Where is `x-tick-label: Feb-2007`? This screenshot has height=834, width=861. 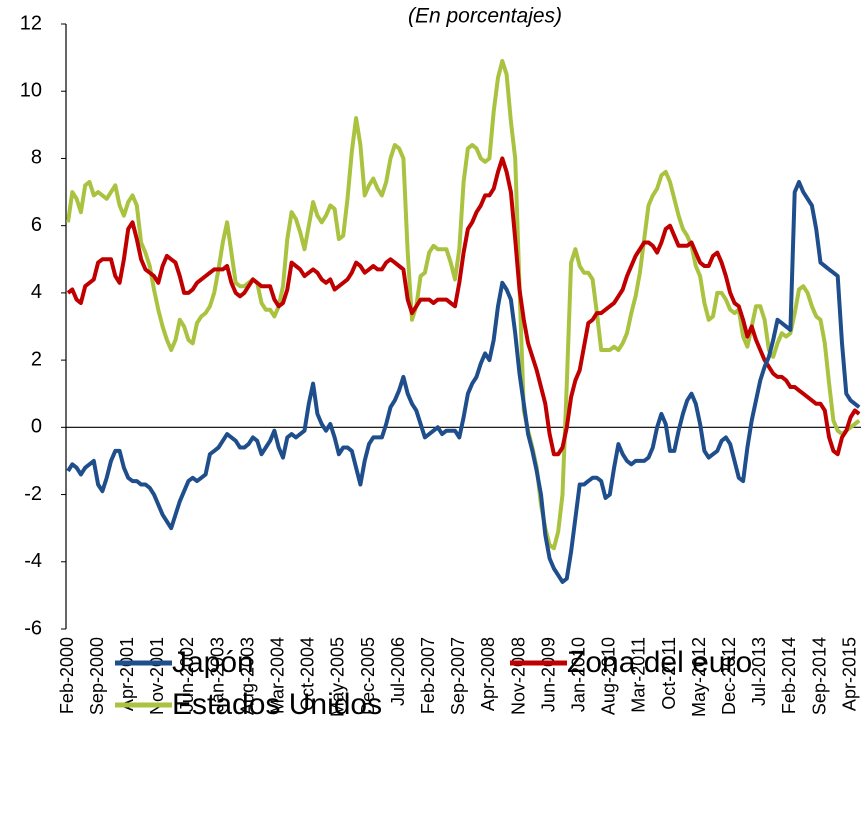
x-tick-label: Feb-2007 is located at coordinates (428, 675).